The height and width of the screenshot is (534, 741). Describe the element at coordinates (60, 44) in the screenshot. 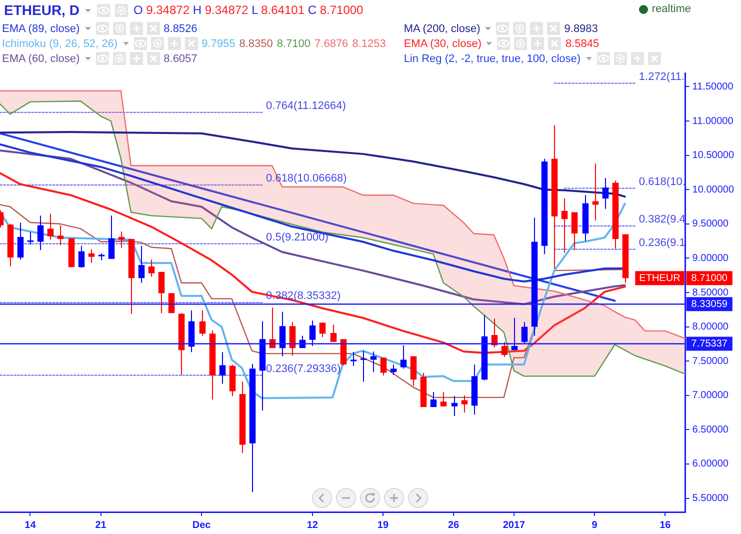

I see `text: Ichimoku (9, 26, 52, 26)` at that location.